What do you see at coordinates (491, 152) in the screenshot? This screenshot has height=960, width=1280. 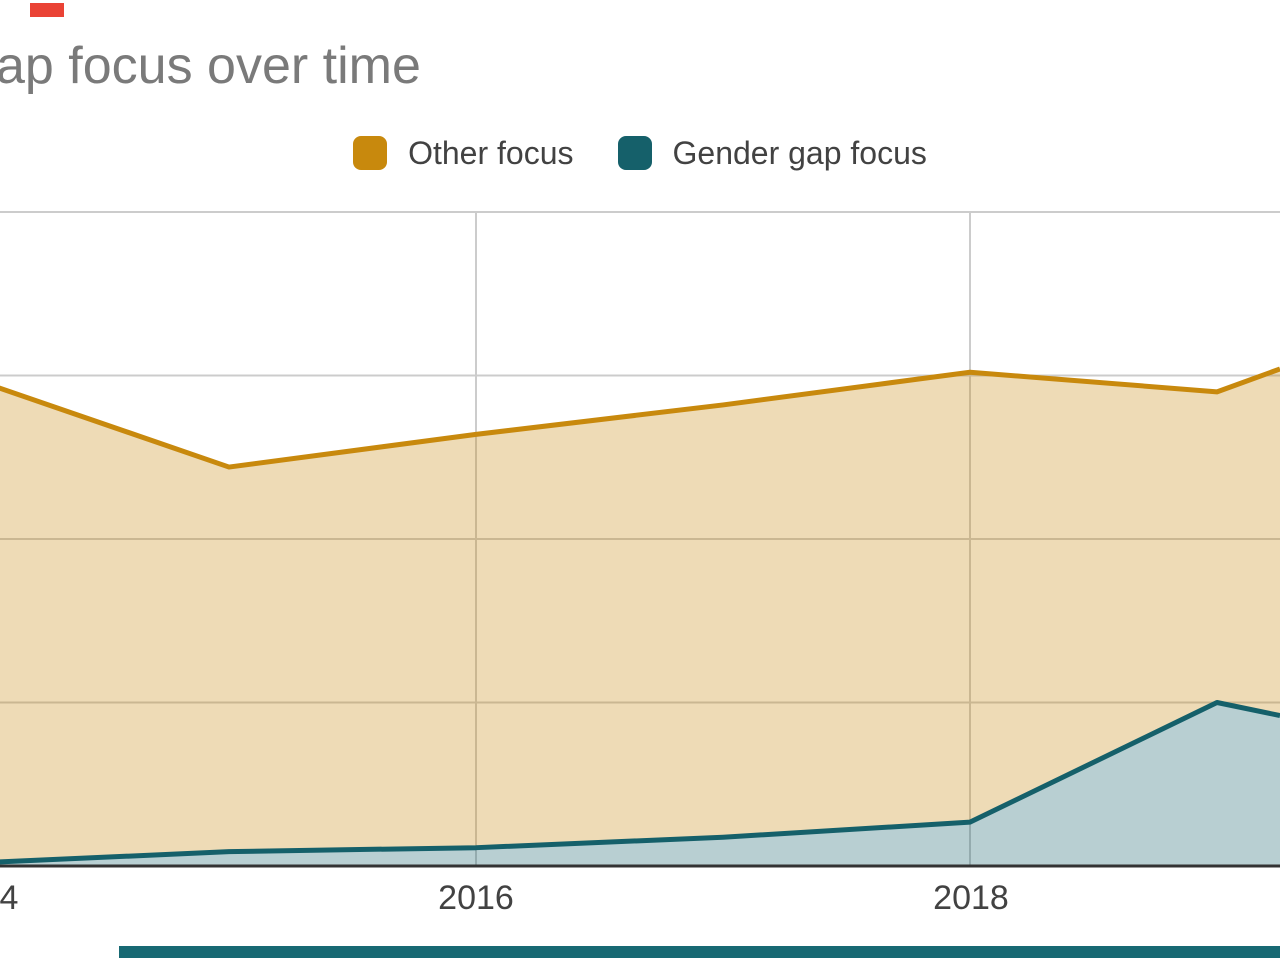 I see `legend-label: Other focus` at bounding box center [491, 152].